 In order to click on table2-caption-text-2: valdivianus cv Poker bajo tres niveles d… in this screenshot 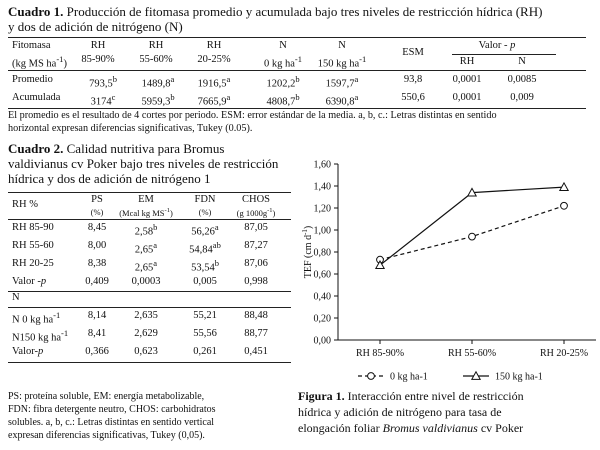, I will do `click(143, 163)`.